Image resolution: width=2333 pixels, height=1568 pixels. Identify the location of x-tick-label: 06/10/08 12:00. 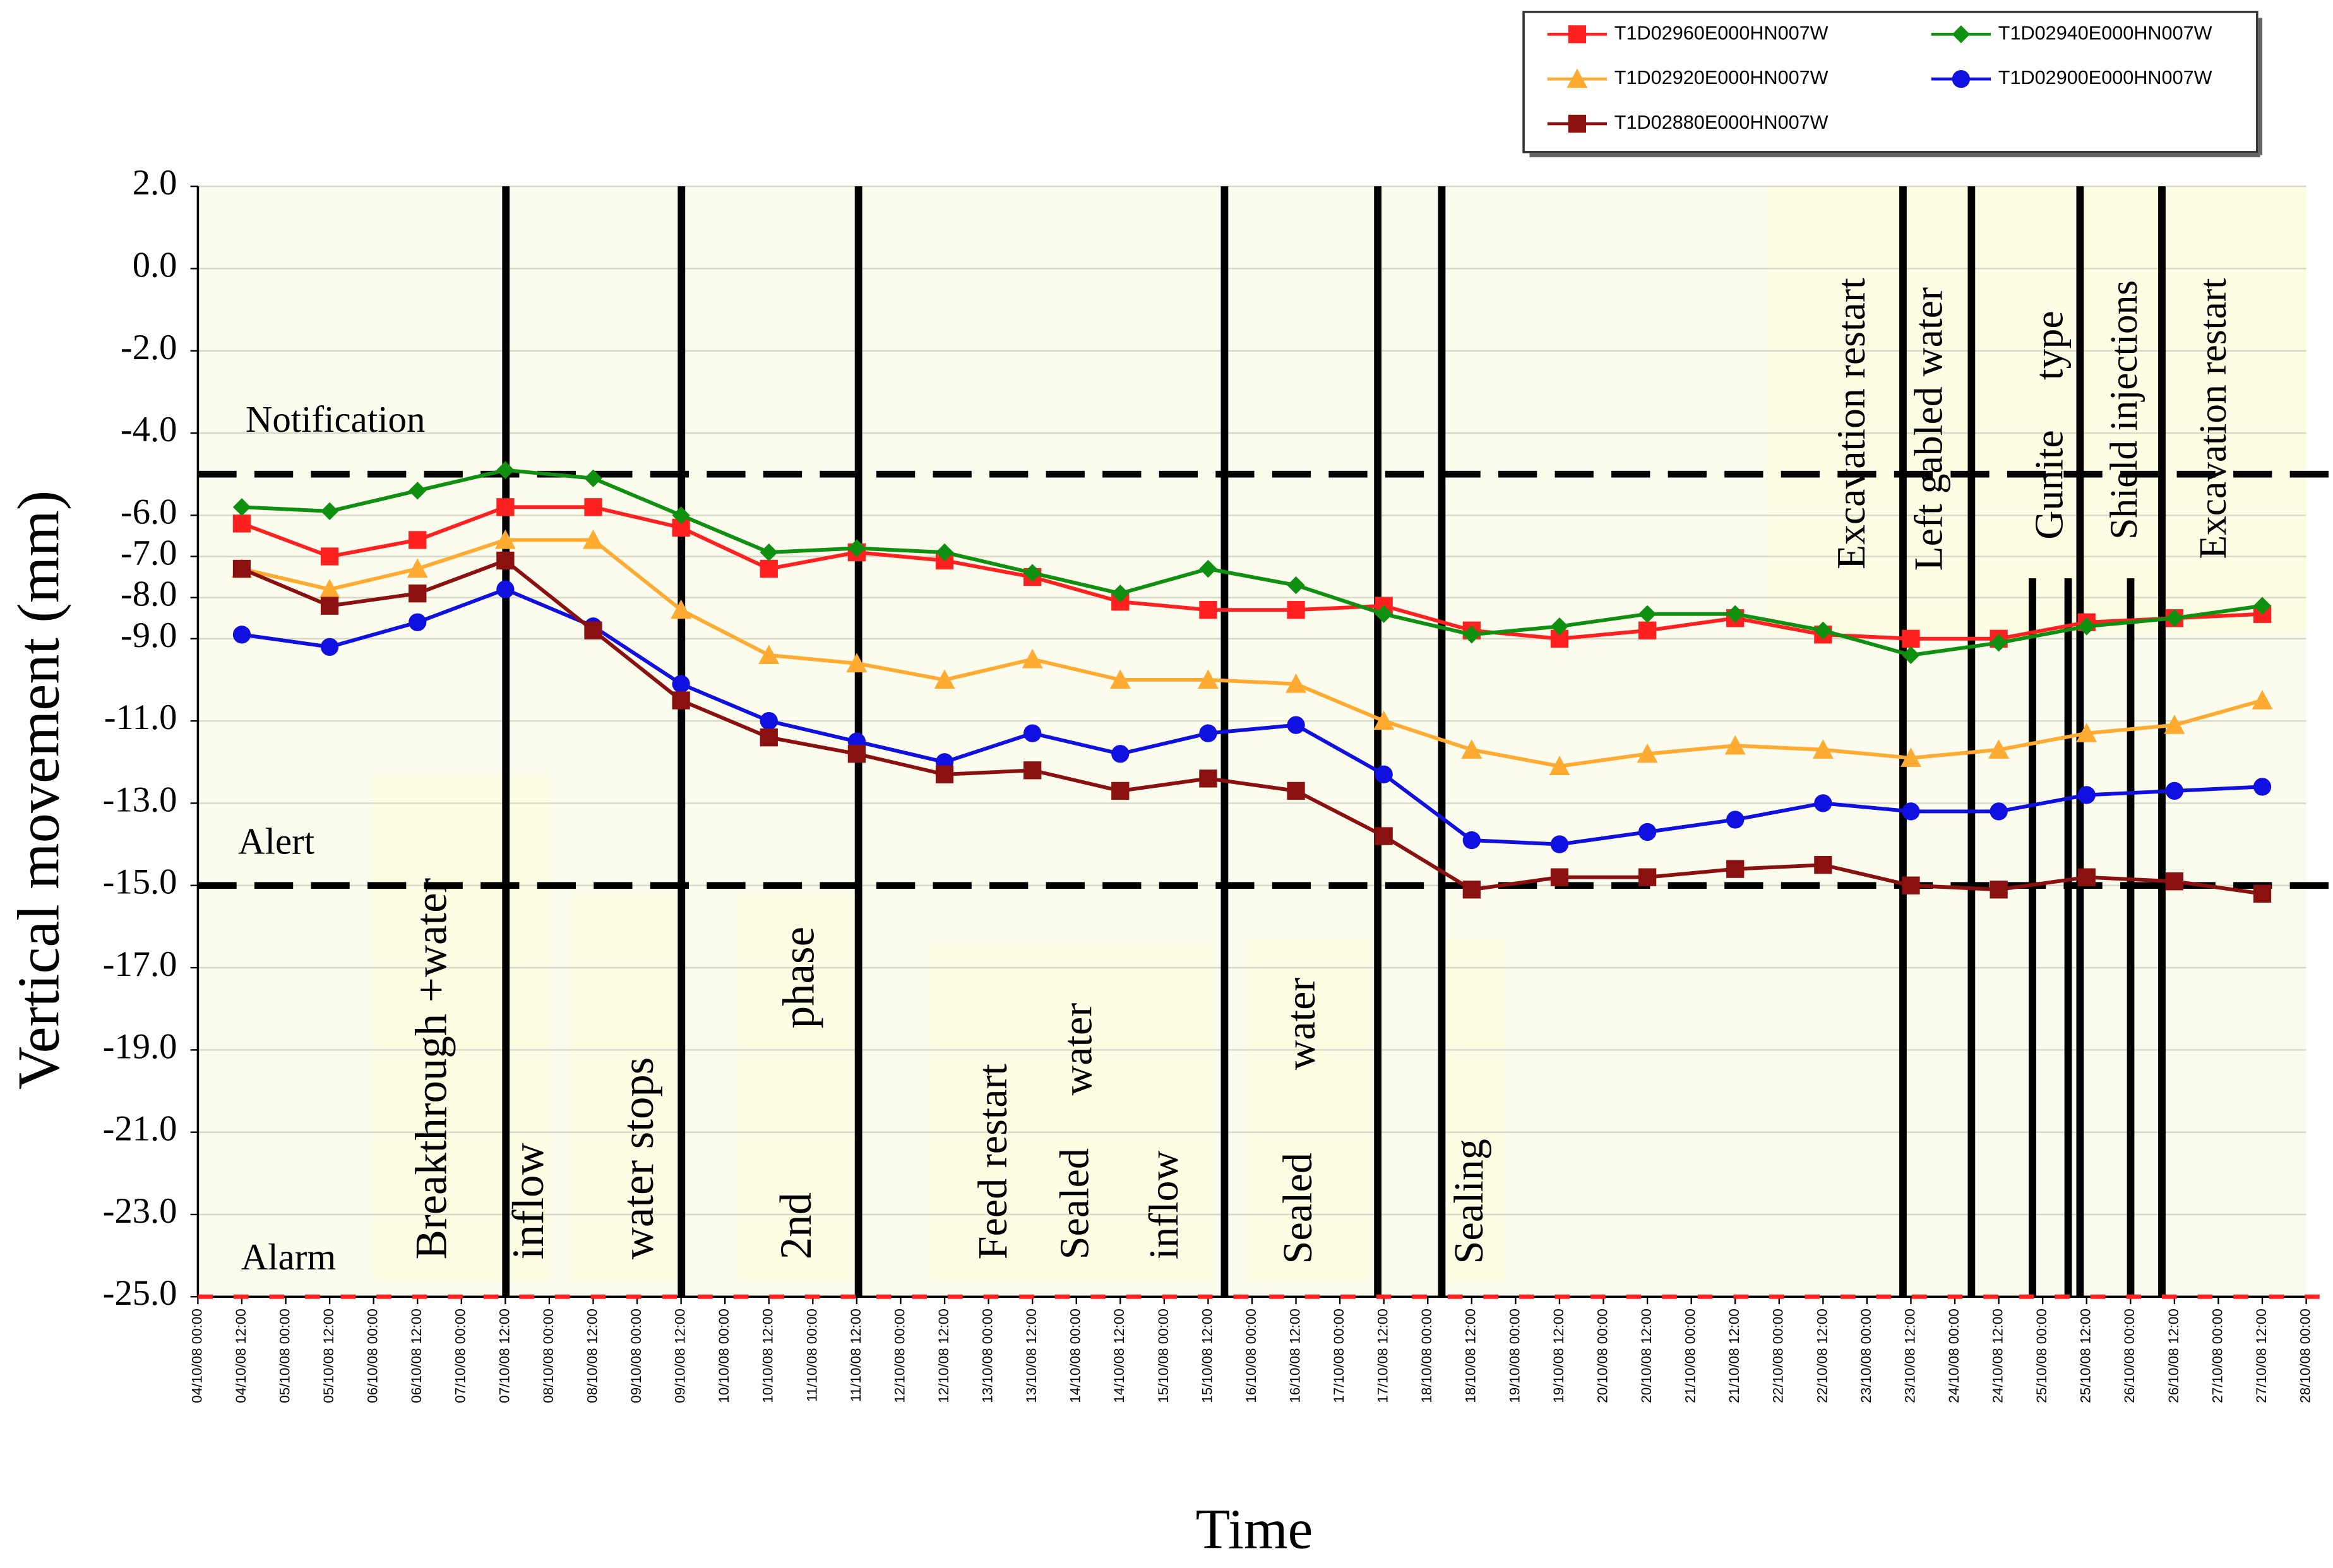
(416, 1356).